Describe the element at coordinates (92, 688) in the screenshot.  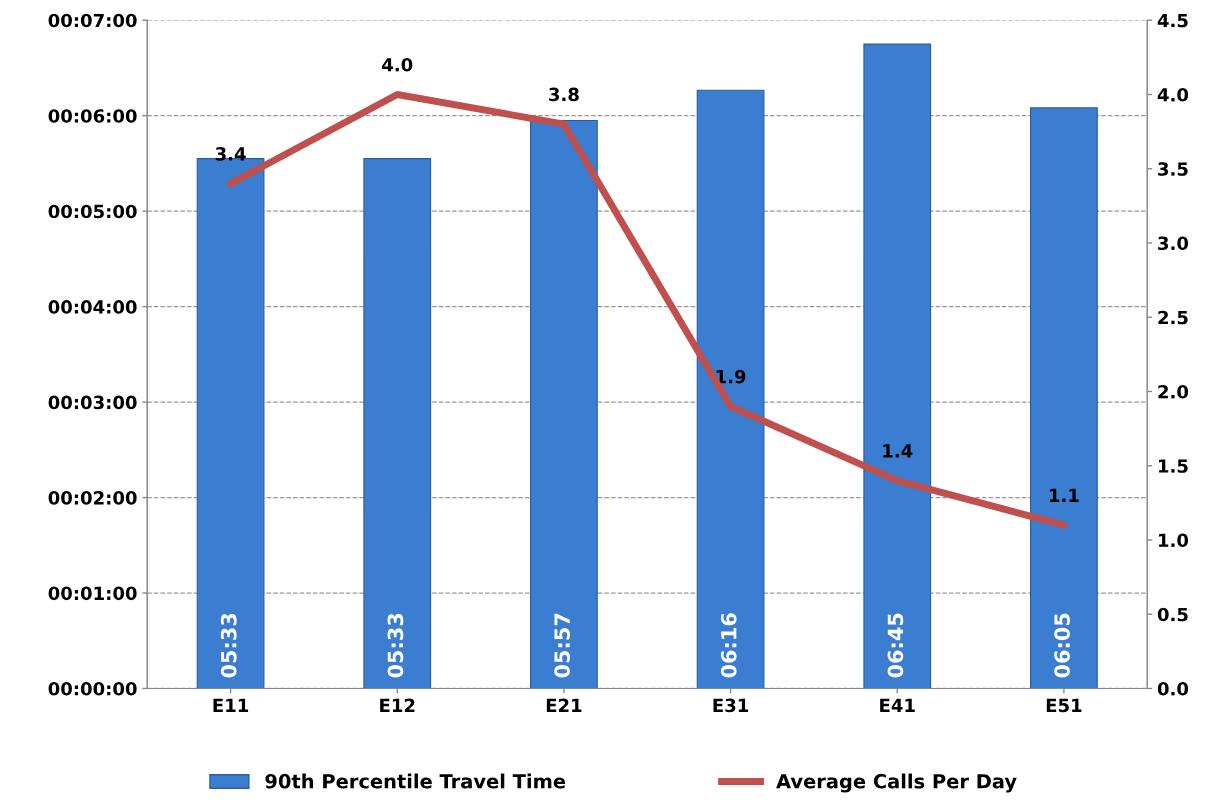
I see `y-tick-label: 00:00:00` at that location.